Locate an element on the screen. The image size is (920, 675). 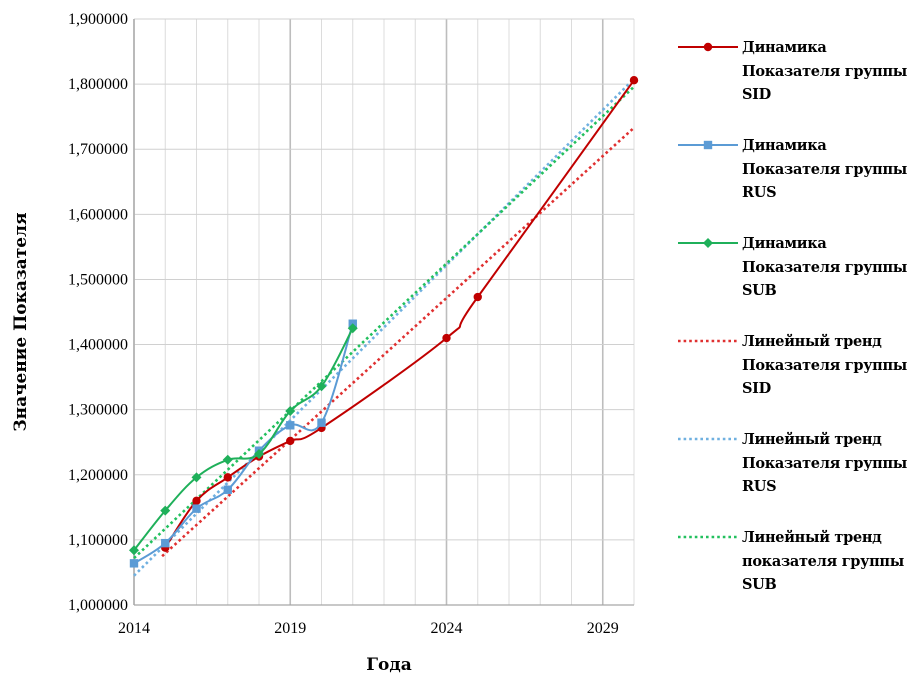
legend-label: Динамика Показателя группы SID is located at coordinates (825, 71).